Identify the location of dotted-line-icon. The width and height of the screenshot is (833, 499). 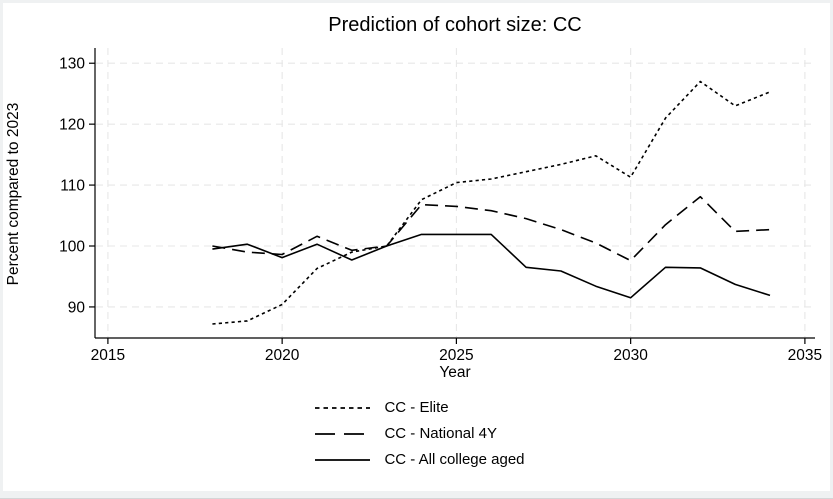
(343, 407).